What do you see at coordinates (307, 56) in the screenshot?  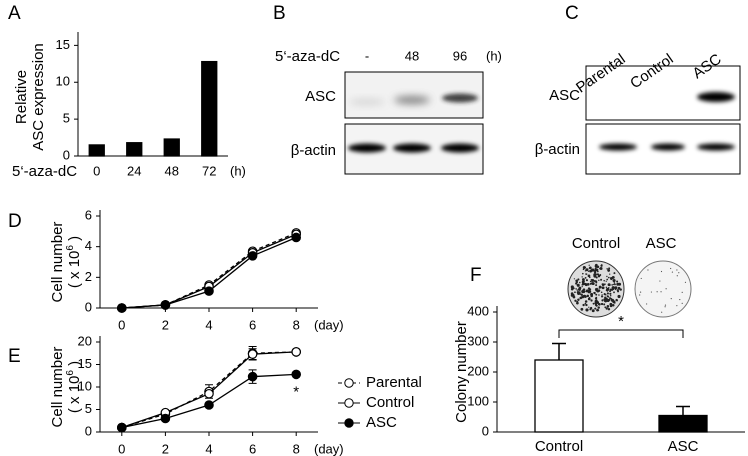 I see `treatment-label: 5‘-aza-dC` at bounding box center [307, 56].